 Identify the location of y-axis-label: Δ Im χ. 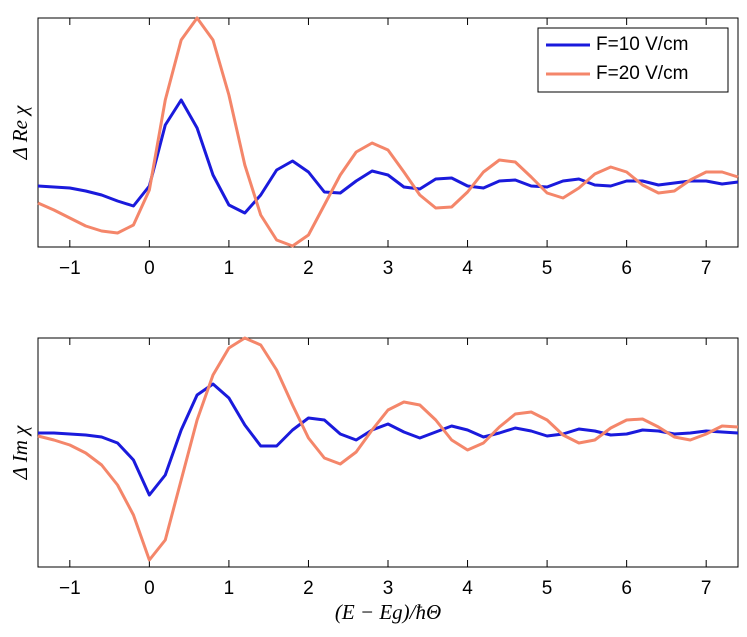
(20, 453).